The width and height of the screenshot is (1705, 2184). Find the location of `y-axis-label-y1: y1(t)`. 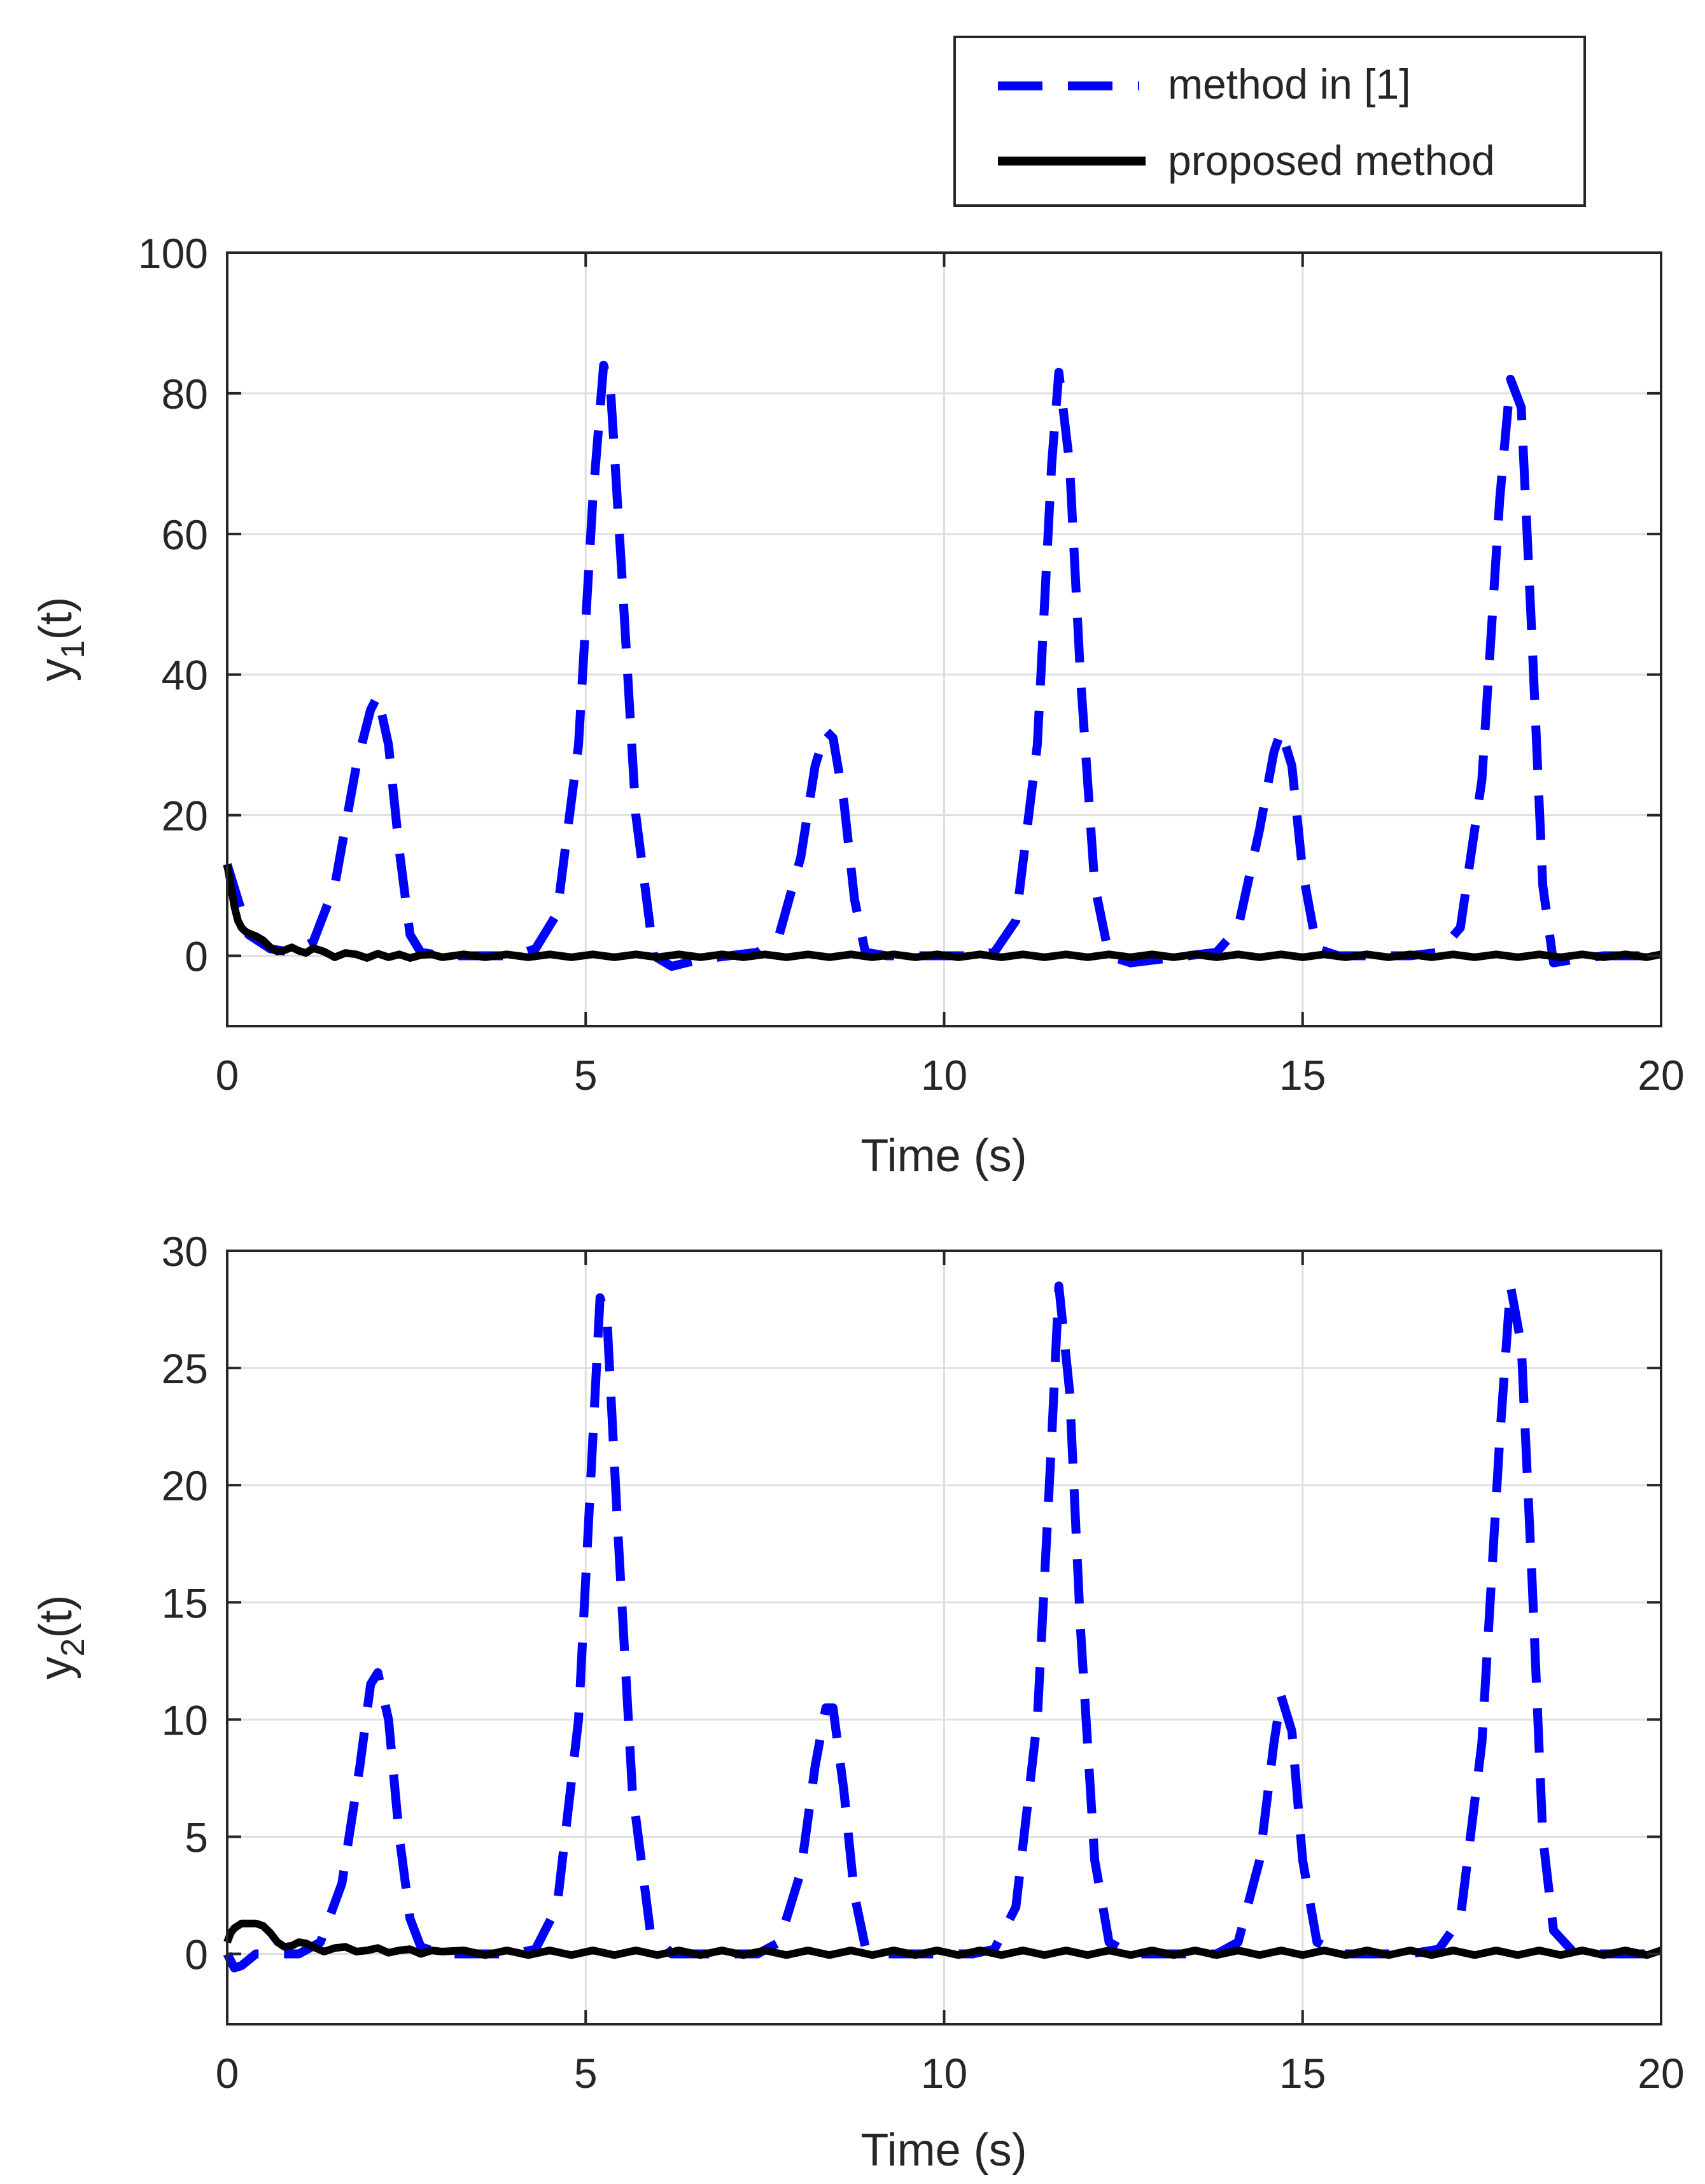

y-axis-label-y1: y1(t) is located at coordinates (62, 639).